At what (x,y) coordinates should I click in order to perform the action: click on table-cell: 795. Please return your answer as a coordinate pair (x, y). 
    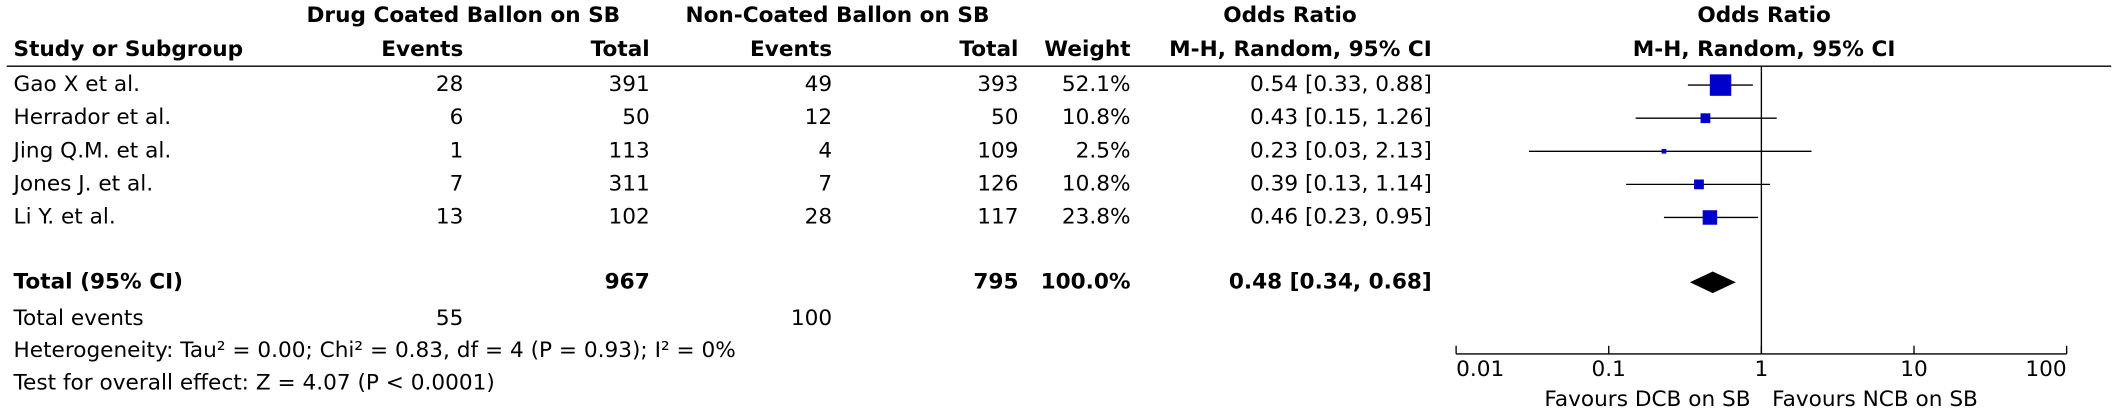
    Looking at the image, I should click on (995, 281).